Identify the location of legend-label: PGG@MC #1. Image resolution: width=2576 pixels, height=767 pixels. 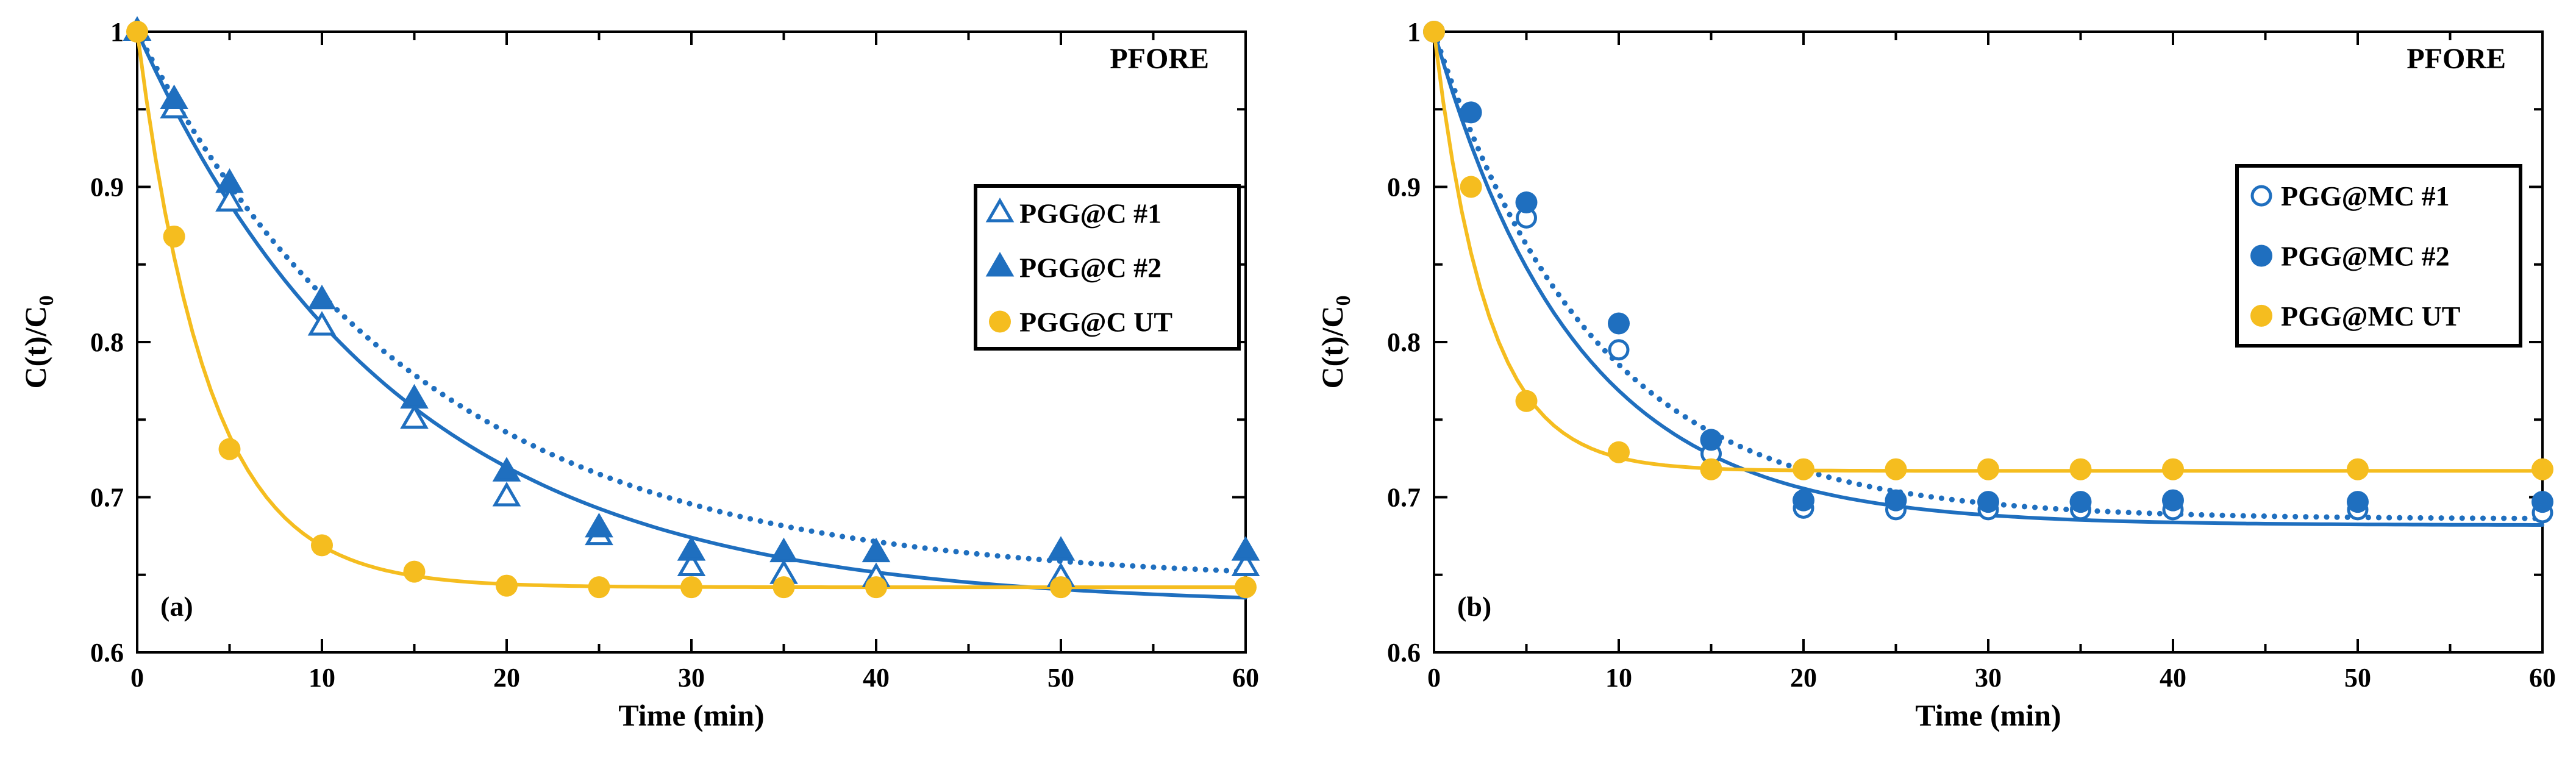
(2365, 196).